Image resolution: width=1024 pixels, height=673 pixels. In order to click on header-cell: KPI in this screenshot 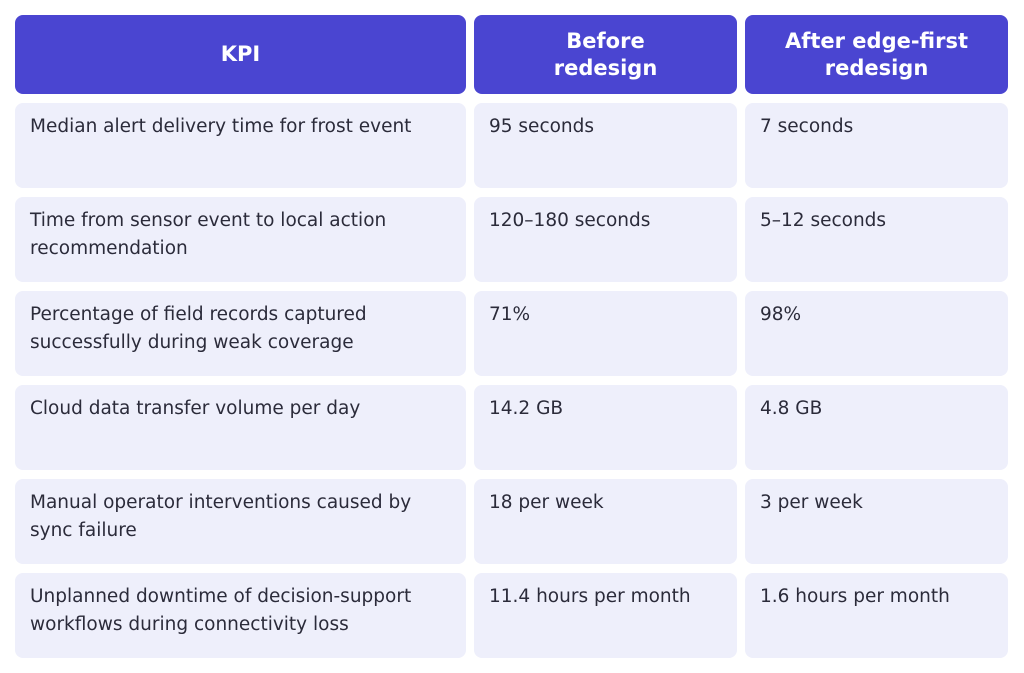, I will do `click(240, 54)`.